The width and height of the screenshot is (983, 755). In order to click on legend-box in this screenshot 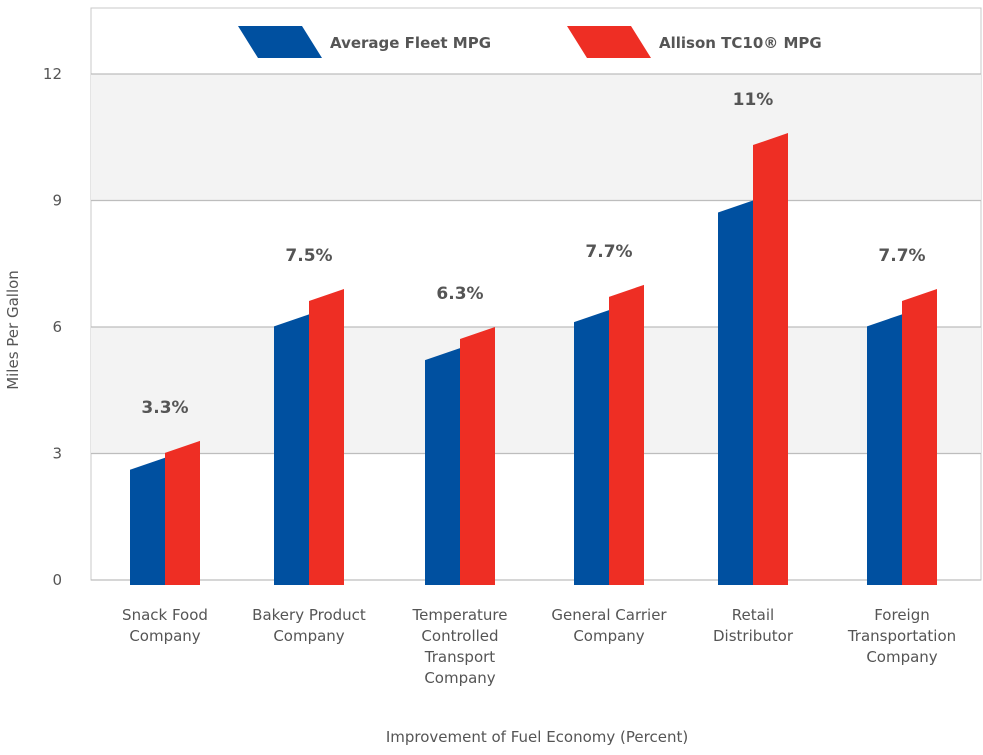, I will do `click(540, 42)`.